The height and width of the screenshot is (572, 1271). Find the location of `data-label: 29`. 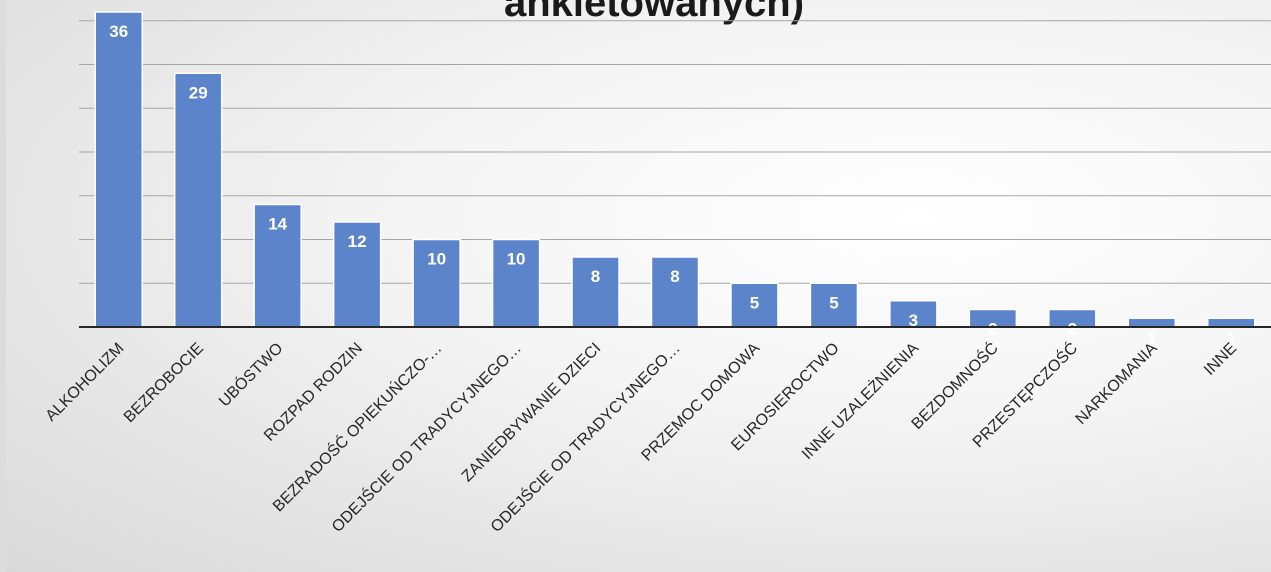

data-label: 29 is located at coordinates (198, 92).